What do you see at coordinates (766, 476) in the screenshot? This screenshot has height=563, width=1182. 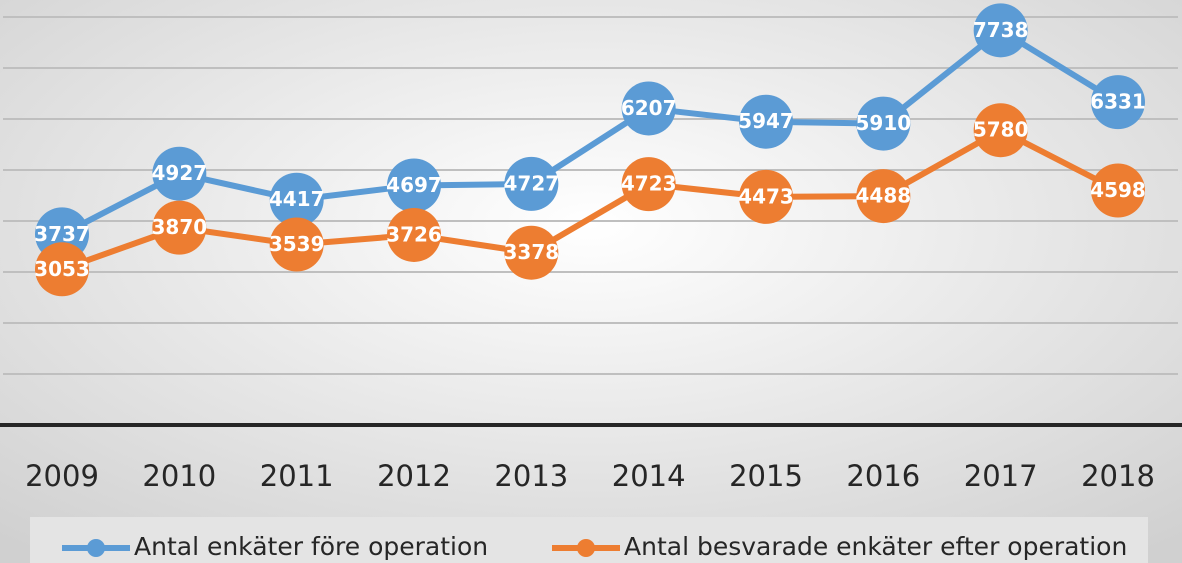 I see `x-tick-label: 2015` at bounding box center [766, 476].